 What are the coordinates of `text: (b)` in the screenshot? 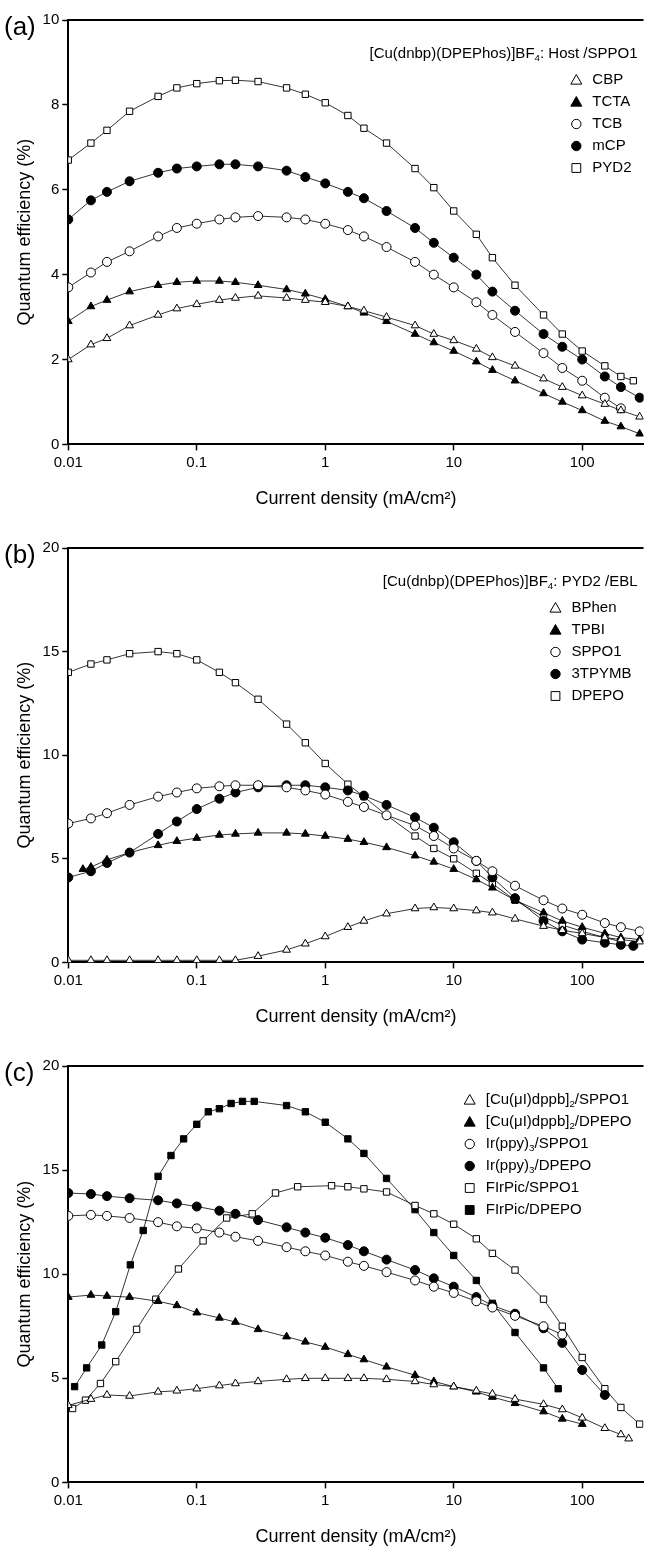 It's located at (20, 554).